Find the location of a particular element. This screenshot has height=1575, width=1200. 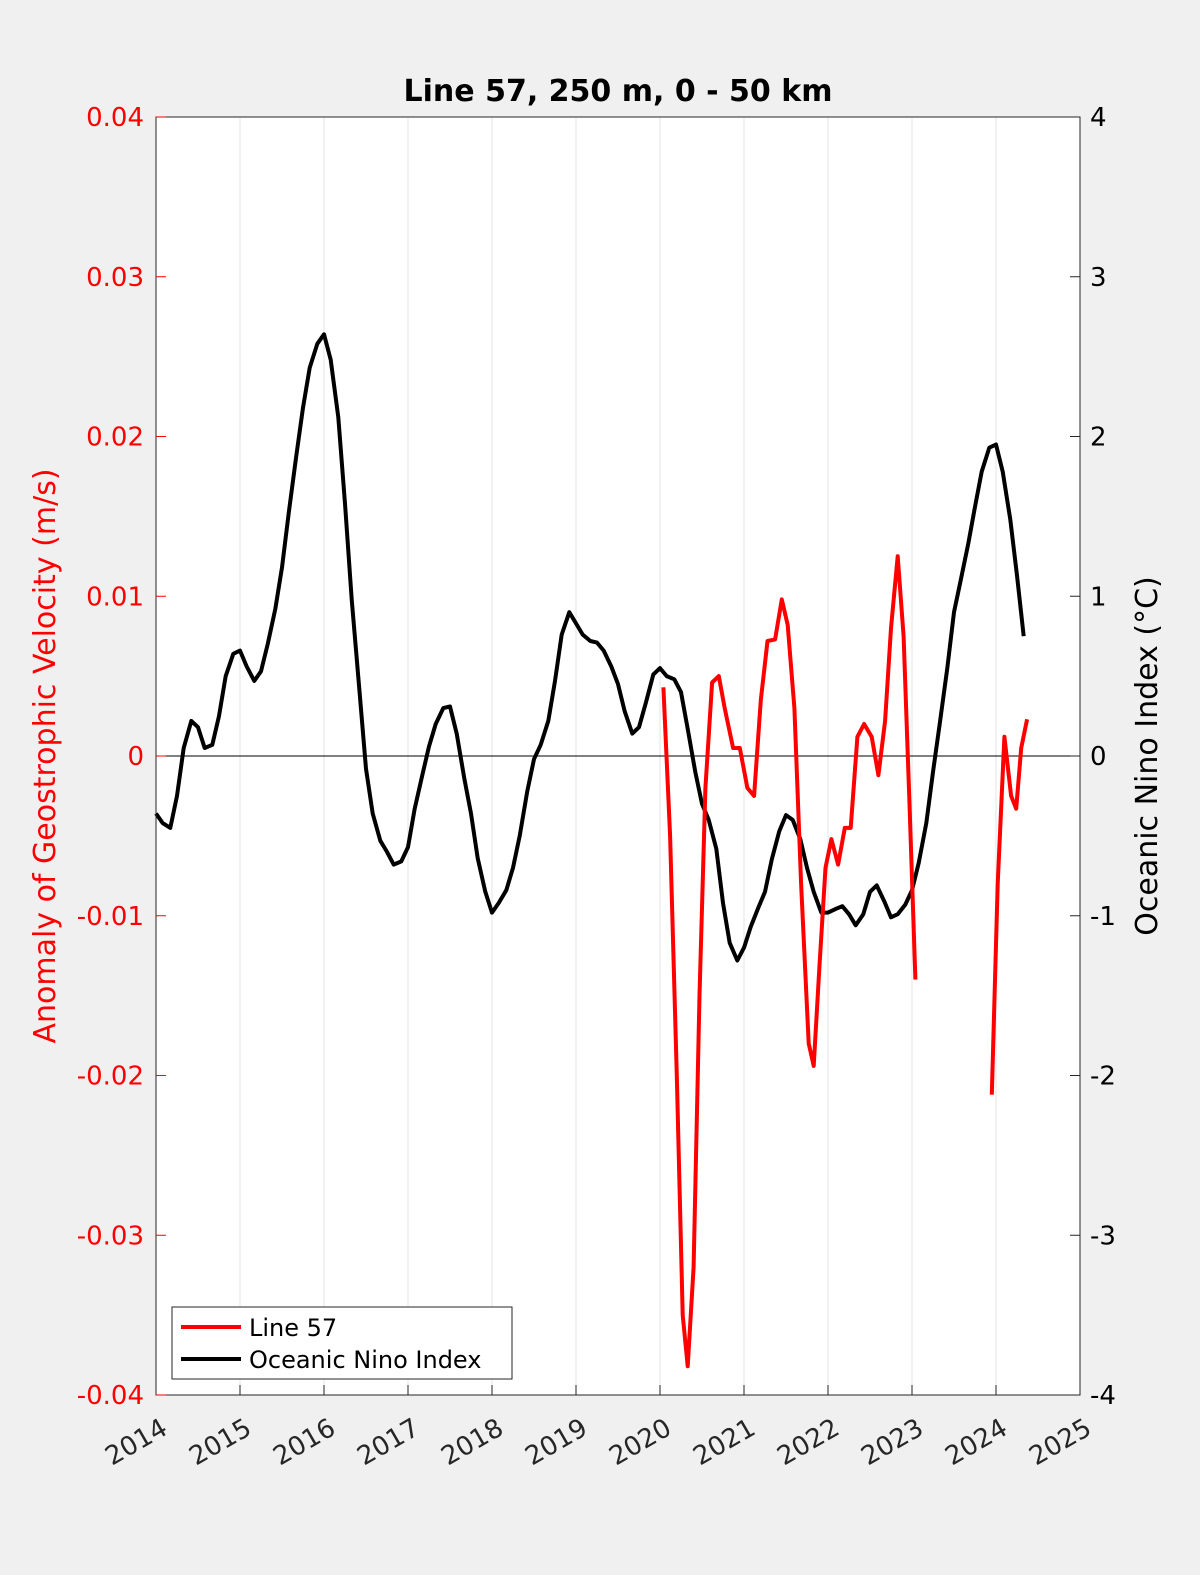

right-axis-label: Oceanic Nino Index (°C) is located at coordinates (1147, 756).